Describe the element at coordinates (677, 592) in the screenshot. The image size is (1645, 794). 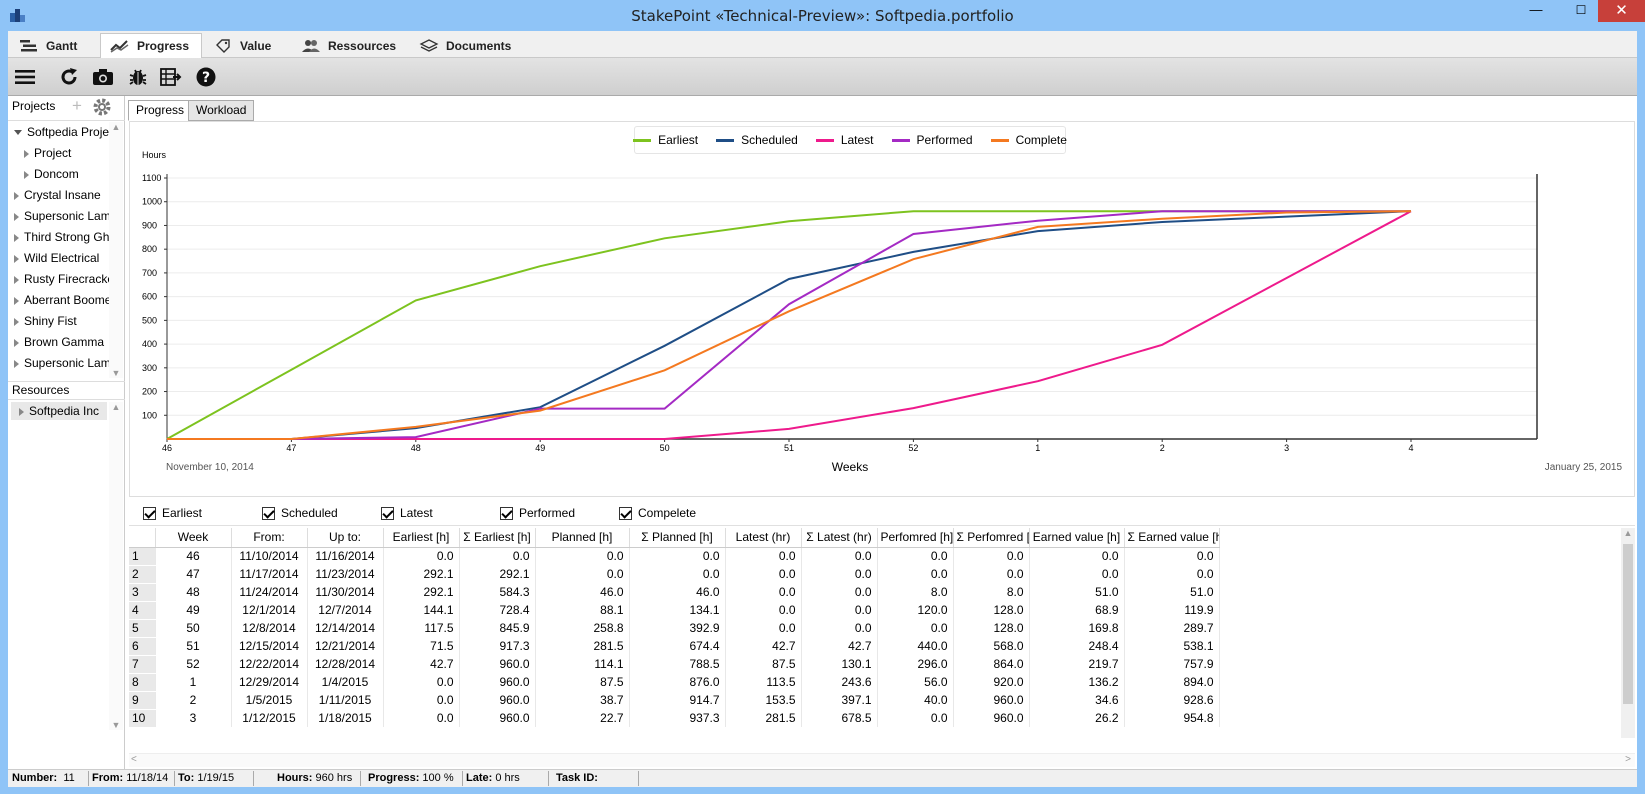
I see `table-cell: 46.0` at that location.